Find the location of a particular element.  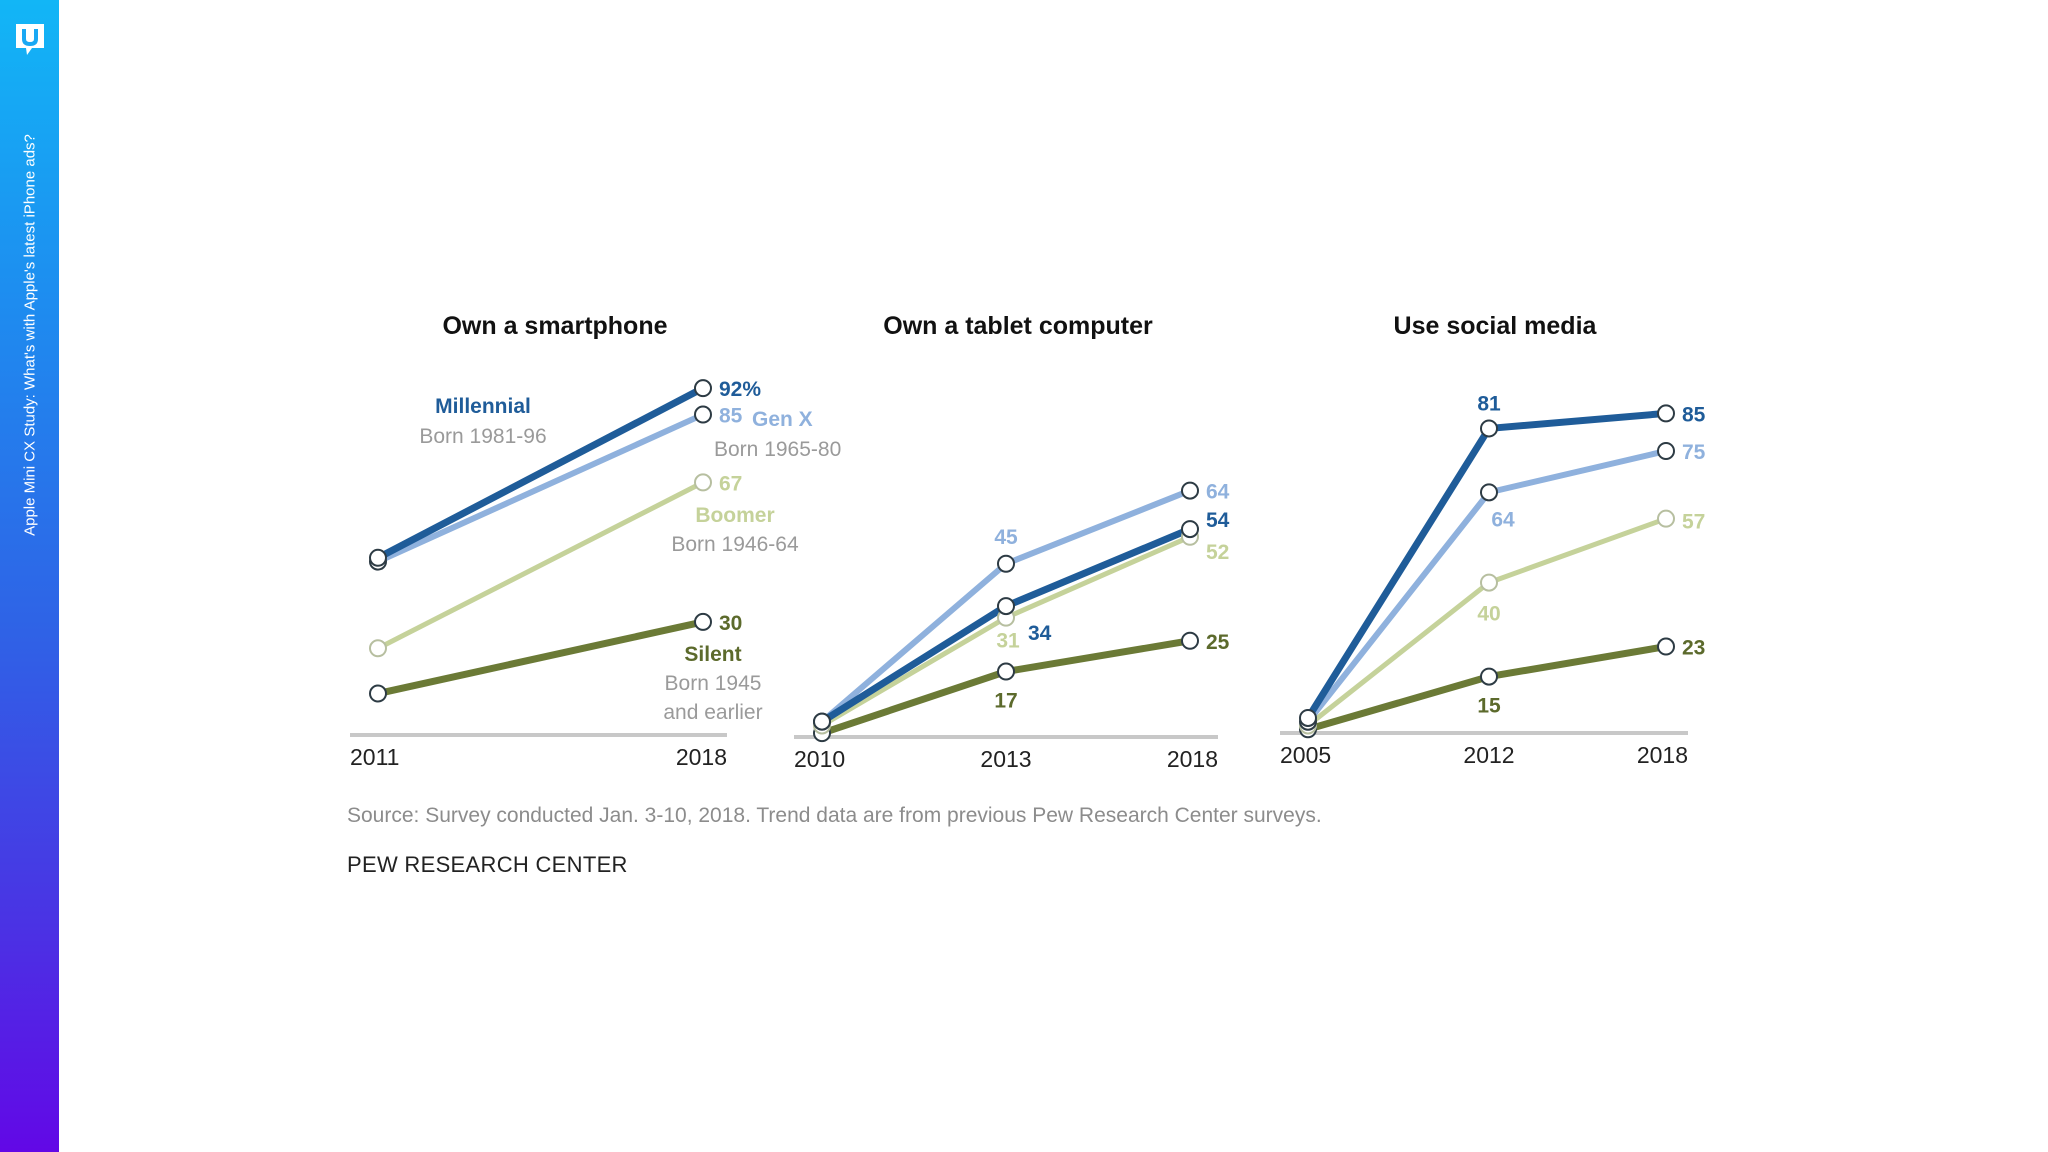

data-label: 45 is located at coordinates (1006, 537).